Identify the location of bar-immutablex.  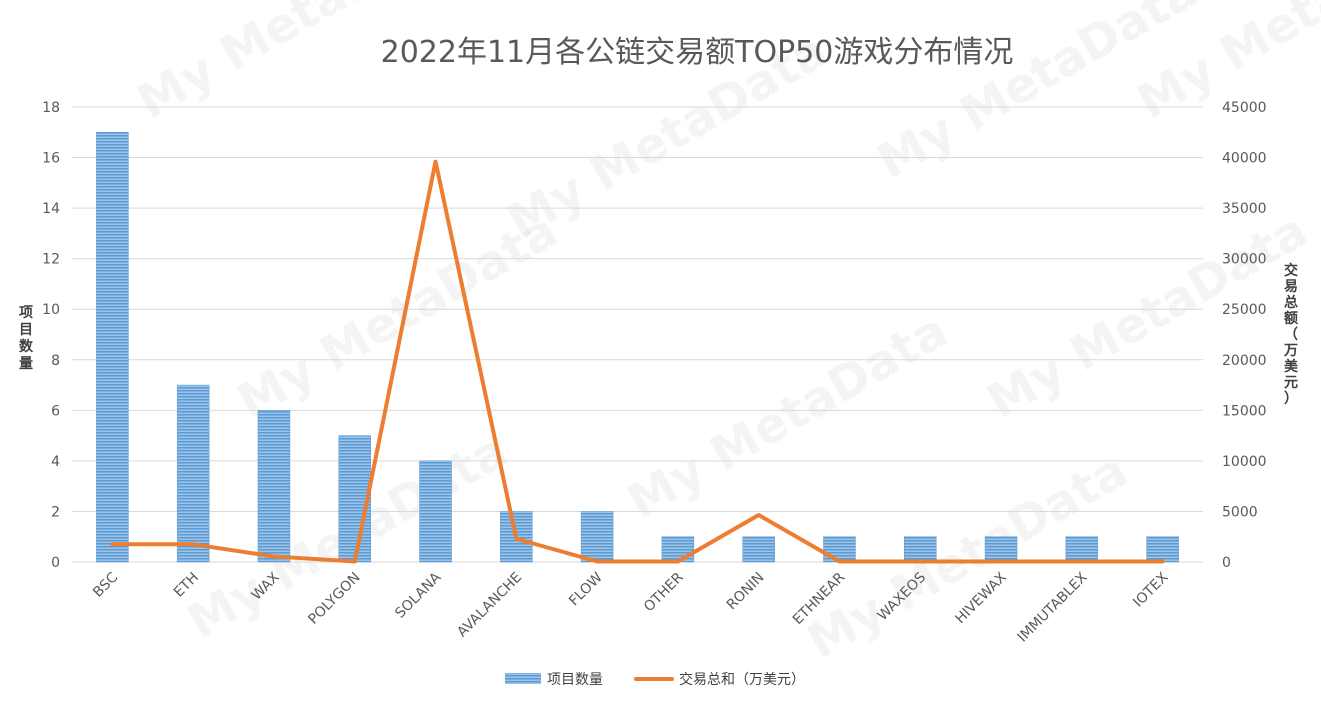
(1082, 549).